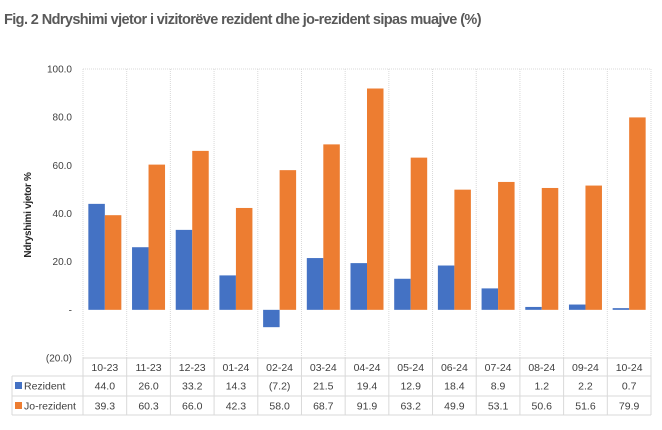  Describe the element at coordinates (498, 387) in the screenshot. I see `data-label: 8.9` at that location.